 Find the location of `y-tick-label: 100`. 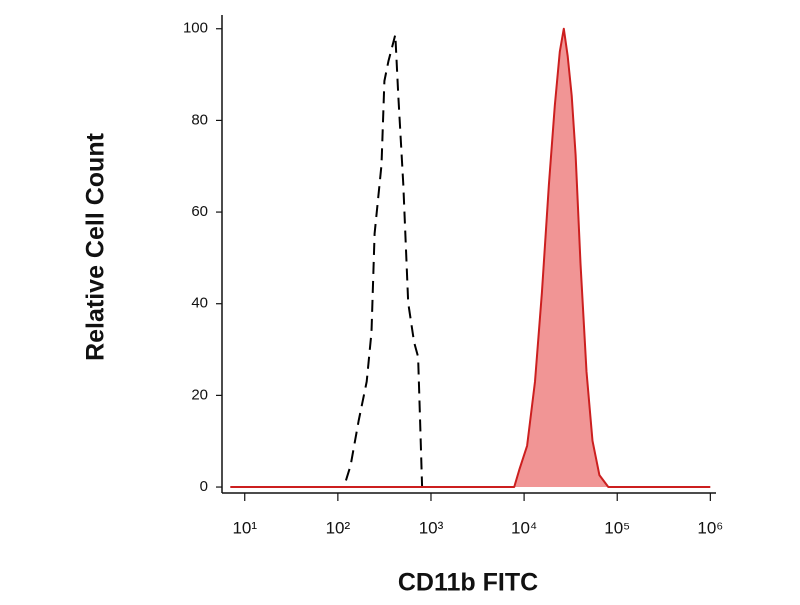

y-tick-label: 100 is located at coordinates (195, 28).